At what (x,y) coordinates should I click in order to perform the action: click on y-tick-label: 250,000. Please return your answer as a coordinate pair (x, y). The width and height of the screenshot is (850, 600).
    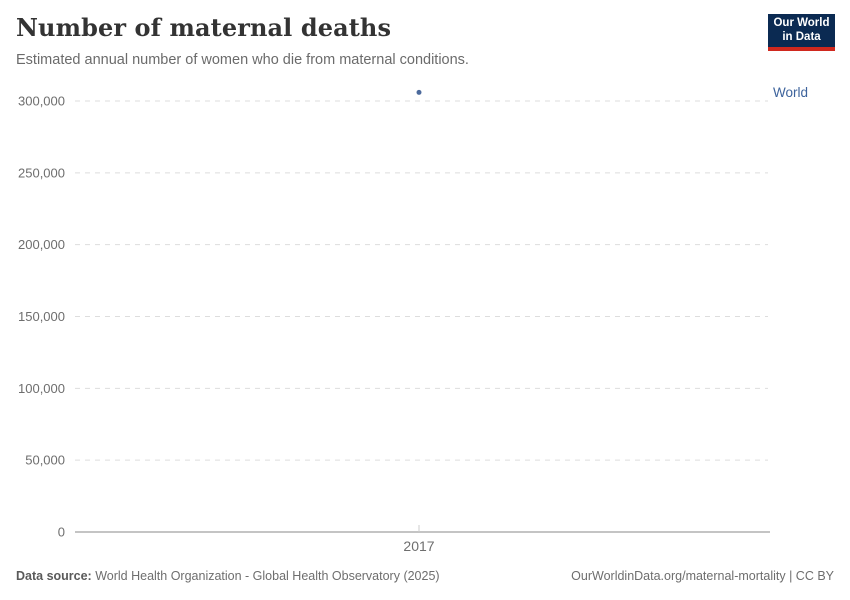
    Looking at the image, I should click on (41, 172).